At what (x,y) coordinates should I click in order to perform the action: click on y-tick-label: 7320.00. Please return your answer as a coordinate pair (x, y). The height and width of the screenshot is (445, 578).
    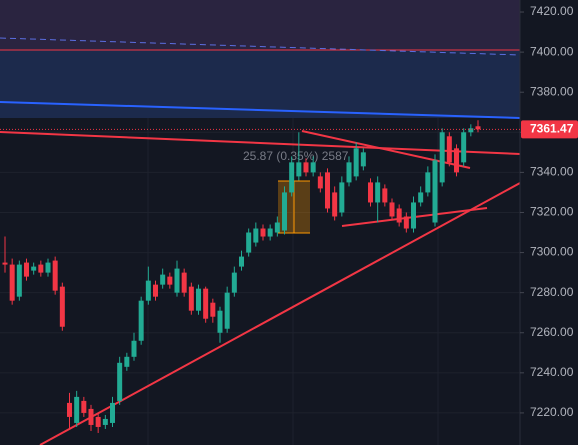
    Looking at the image, I should click on (552, 212).